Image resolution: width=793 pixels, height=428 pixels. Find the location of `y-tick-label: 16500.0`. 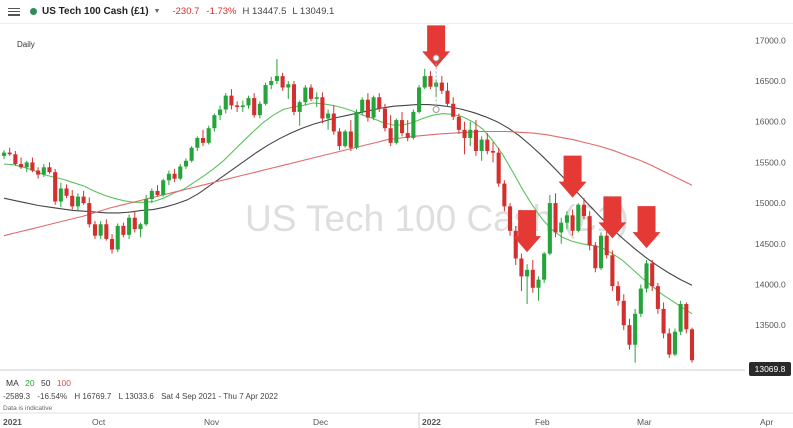

y-tick-label: 16500.0 is located at coordinates (770, 81).